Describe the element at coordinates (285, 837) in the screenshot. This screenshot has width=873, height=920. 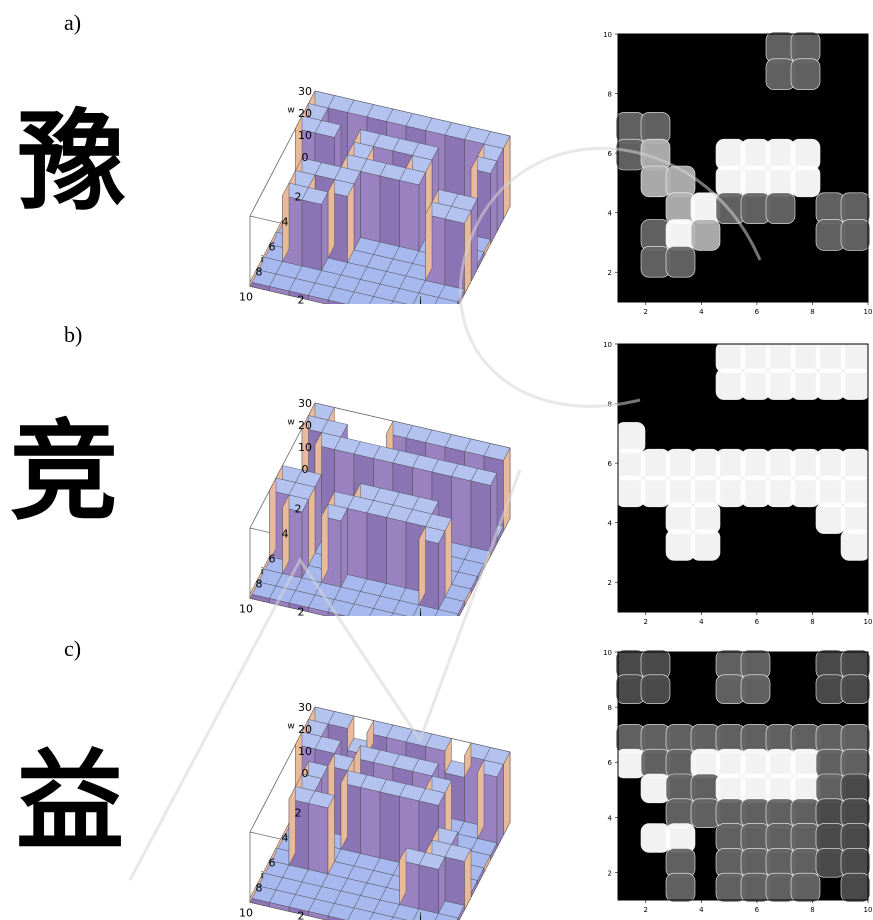
I see `i-tick-label: 4` at that location.